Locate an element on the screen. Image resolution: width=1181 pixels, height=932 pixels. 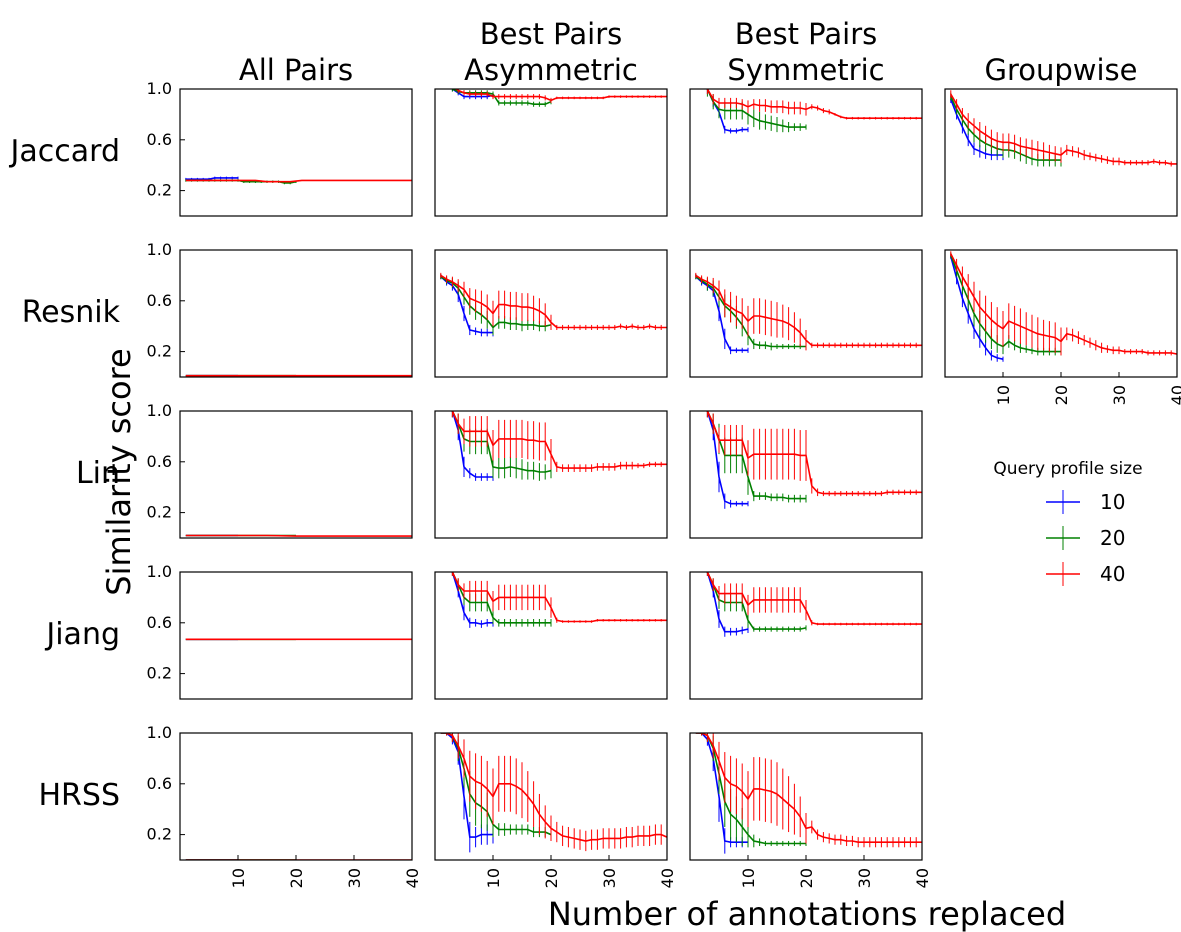
row-labels: Jaccard Resnik Lin Jiang HRSS is located at coordinates (65, 473).